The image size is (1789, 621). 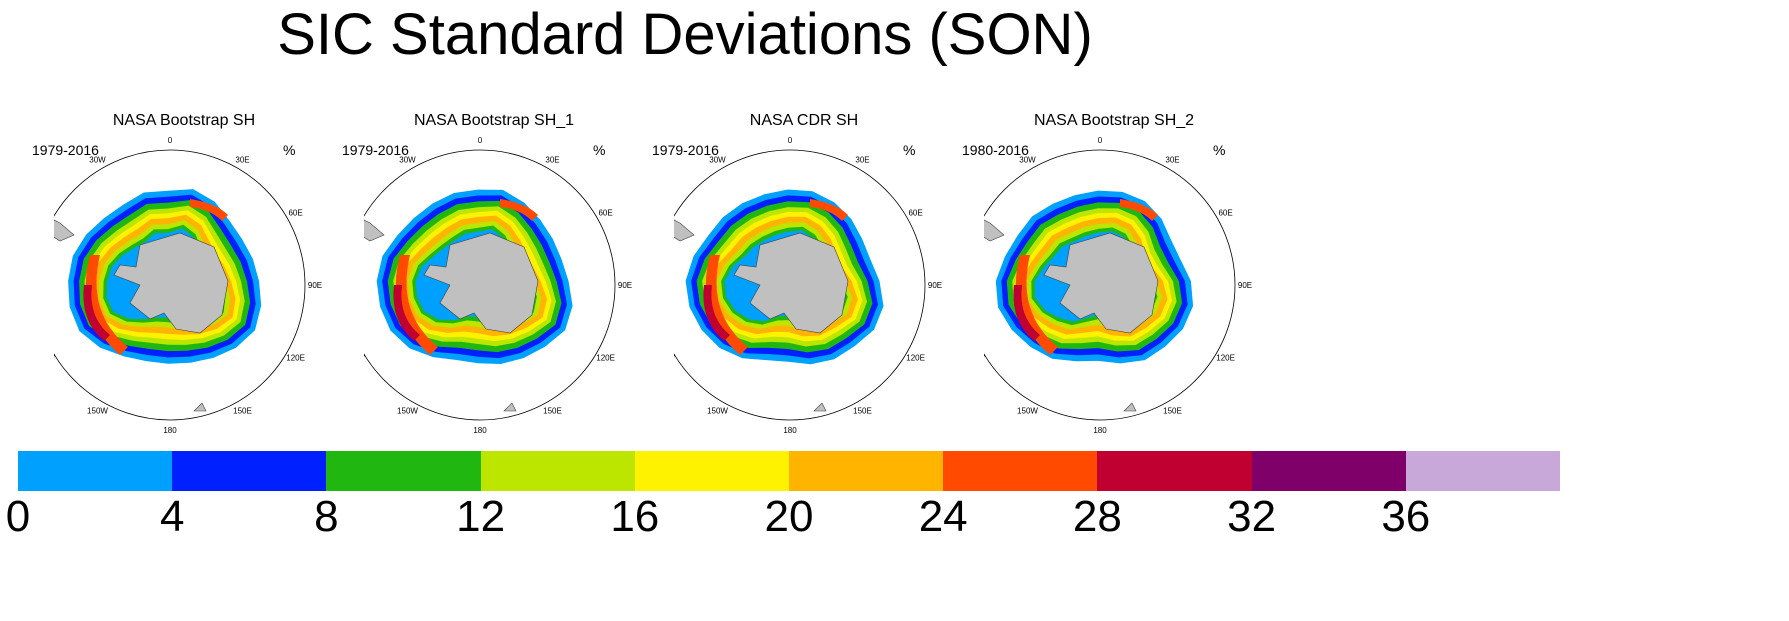 I want to click on colorbar-tick-label: 36, so click(x=1406, y=516).